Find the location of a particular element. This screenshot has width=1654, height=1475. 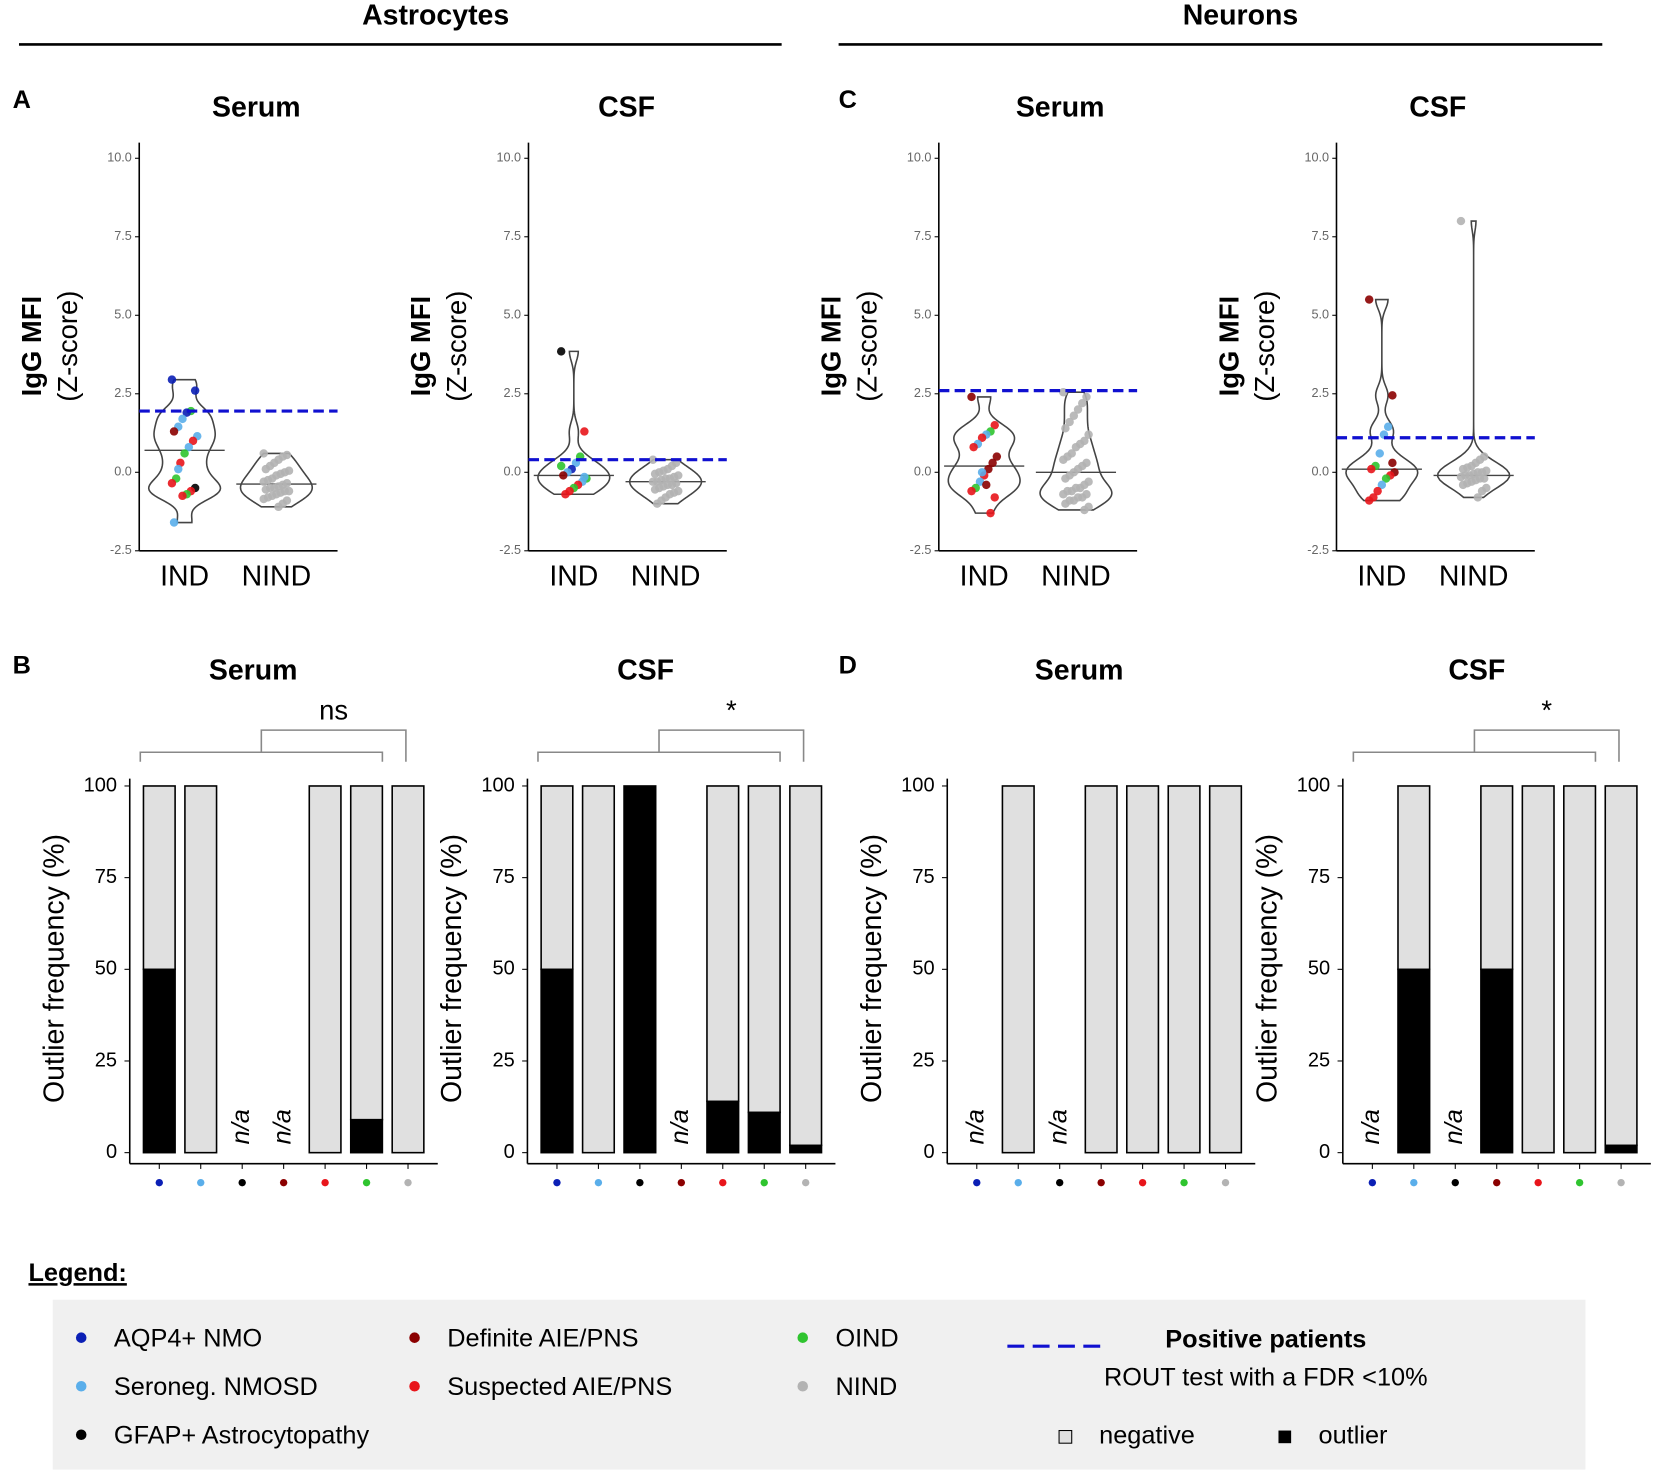

y-axis-label: IgG MFI is located at coordinates (831, 346).